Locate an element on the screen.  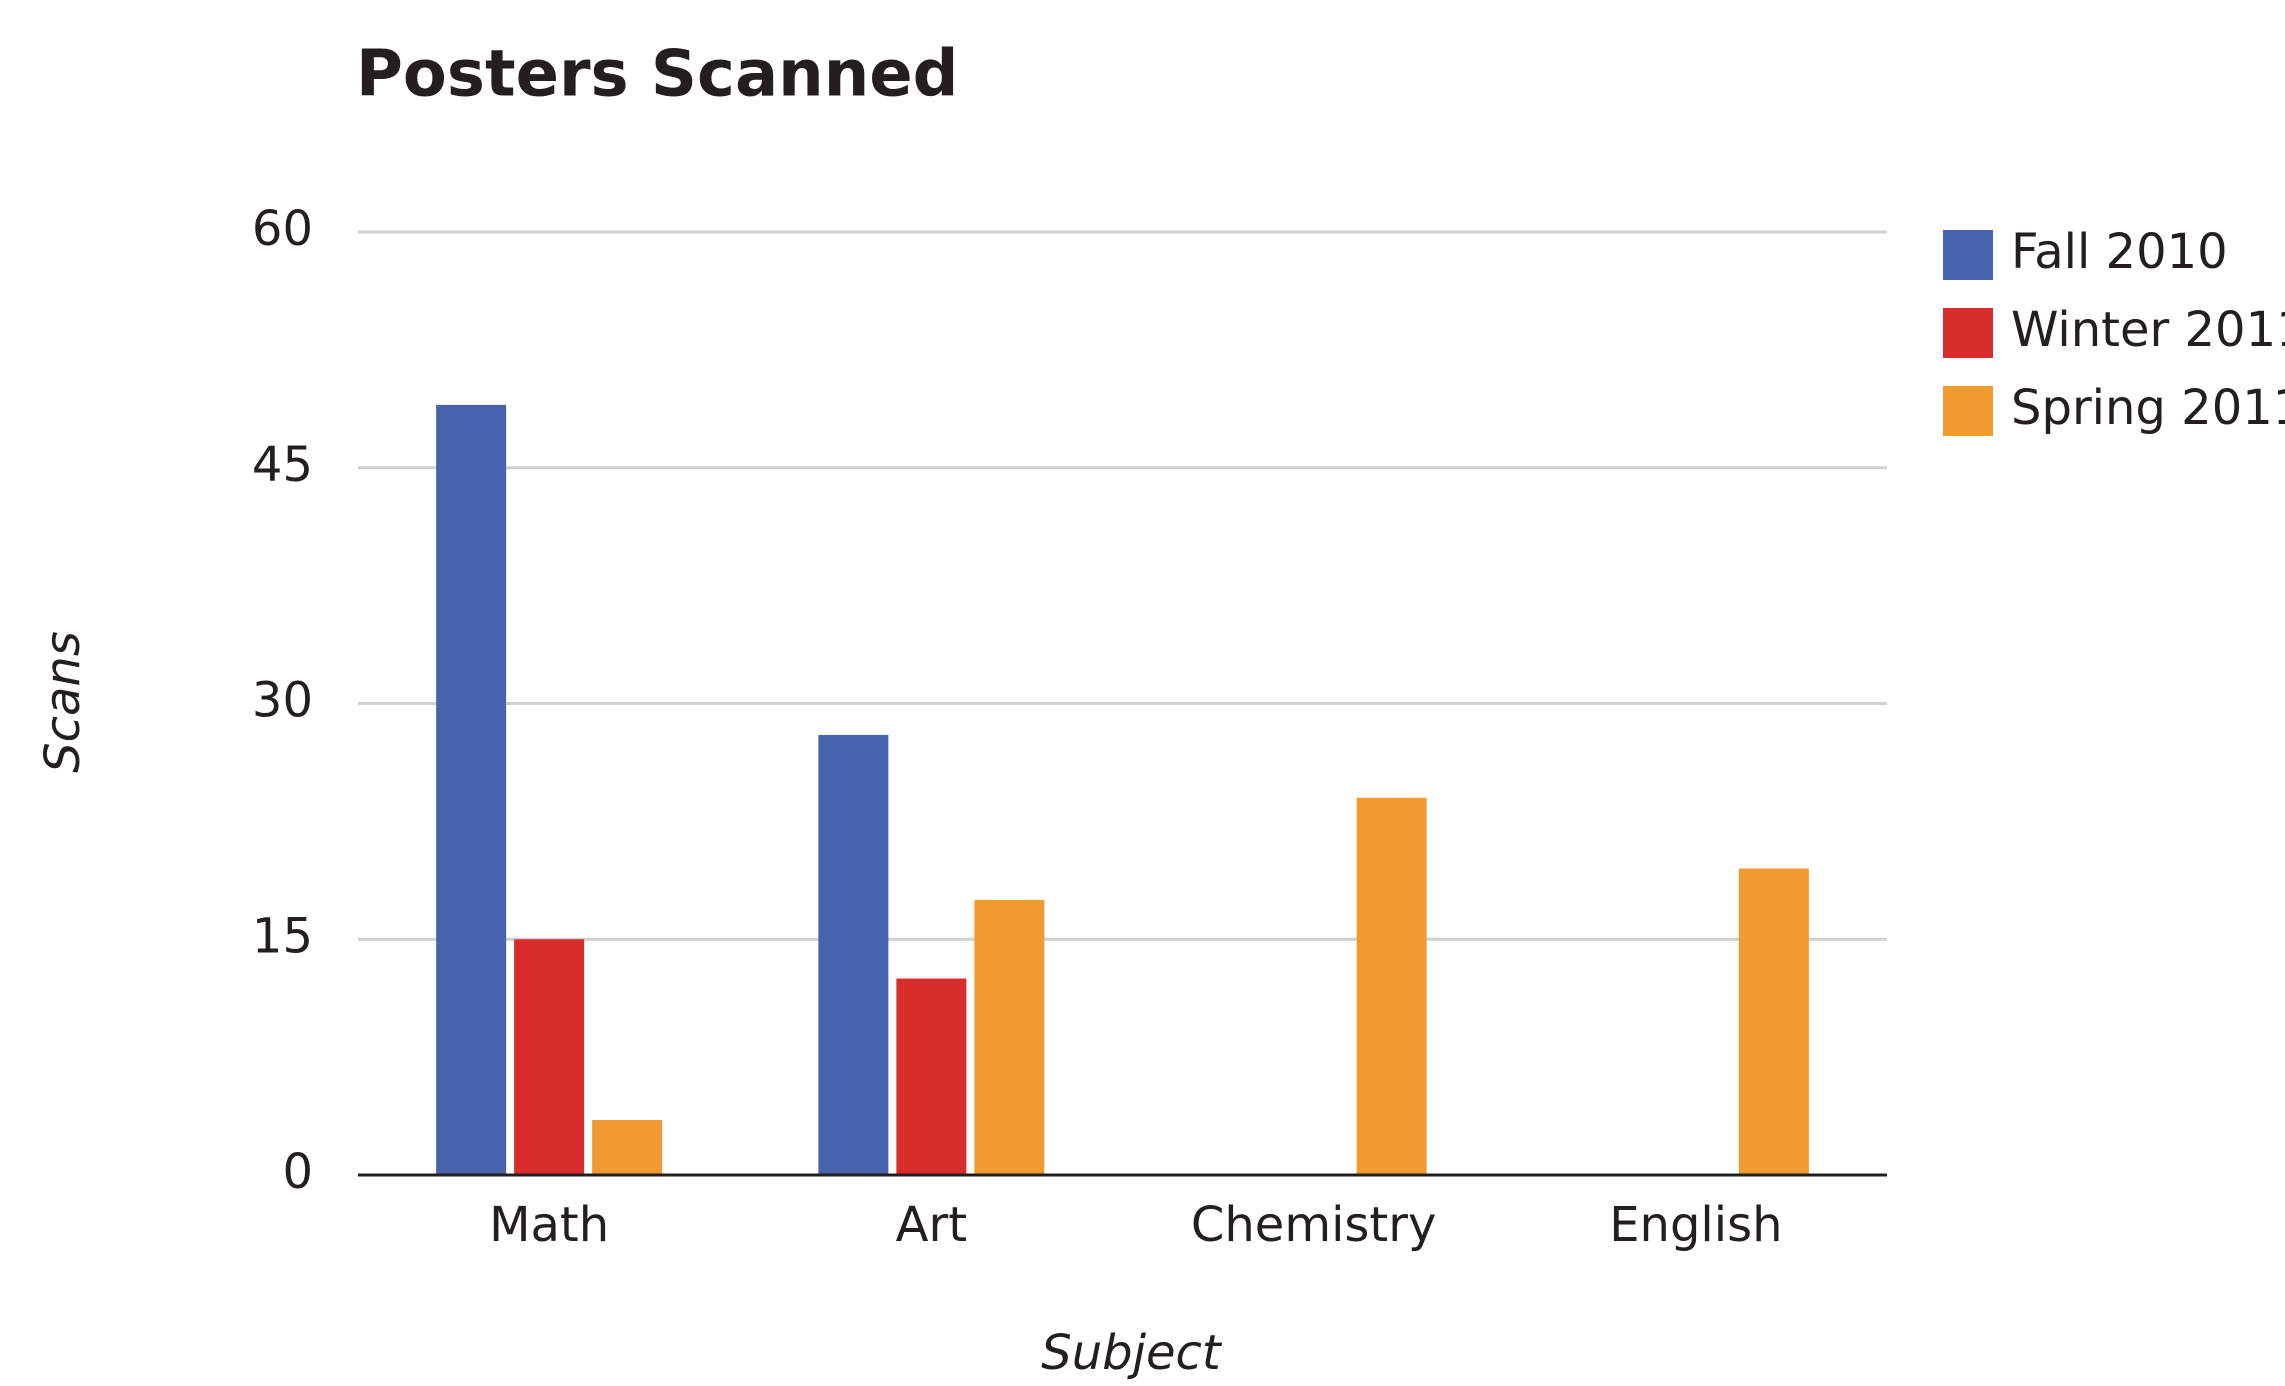
x-axis-label: Subject is located at coordinates (1132, 1353).